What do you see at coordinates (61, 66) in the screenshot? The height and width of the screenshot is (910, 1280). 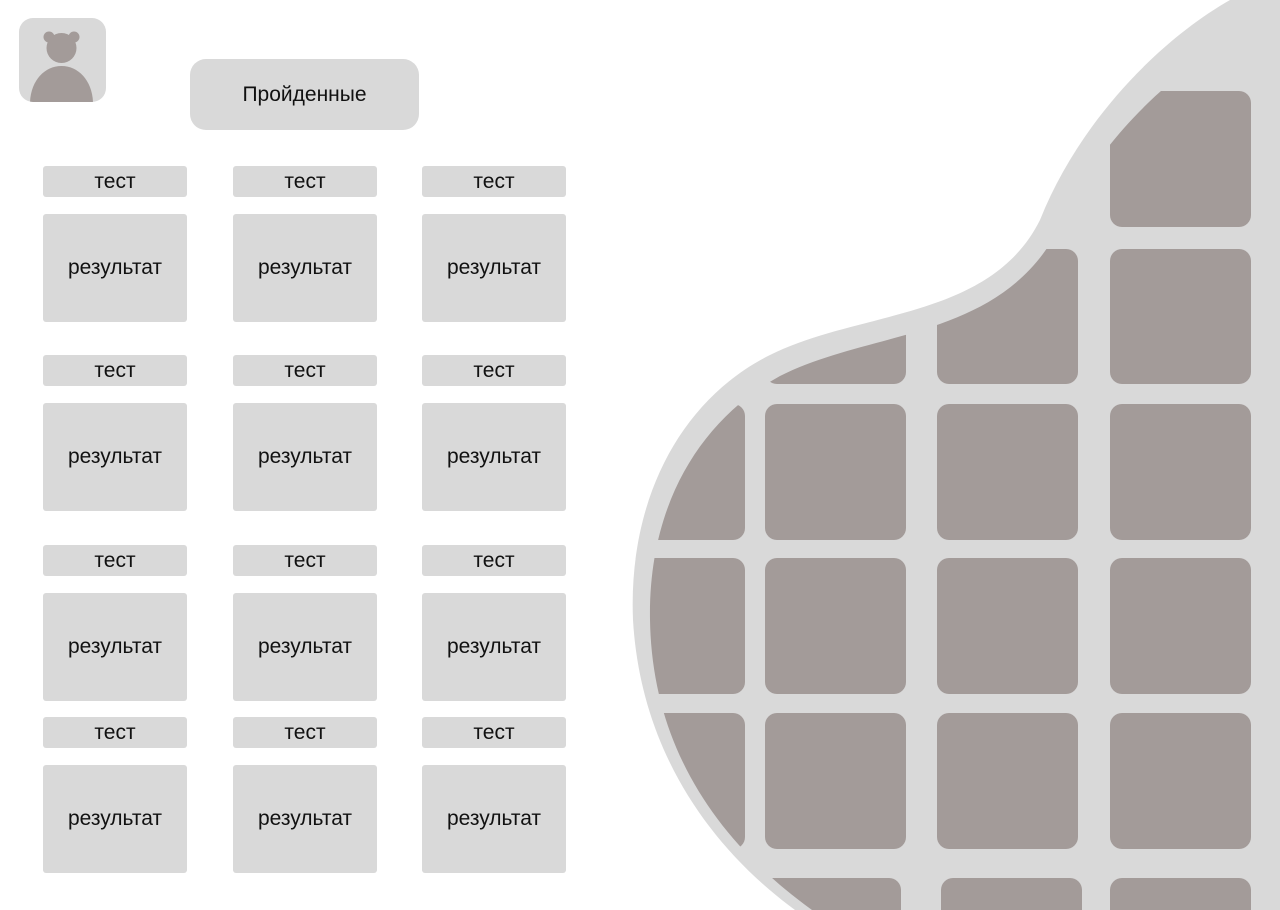 I see `user-avatar-icon` at bounding box center [61, 66].